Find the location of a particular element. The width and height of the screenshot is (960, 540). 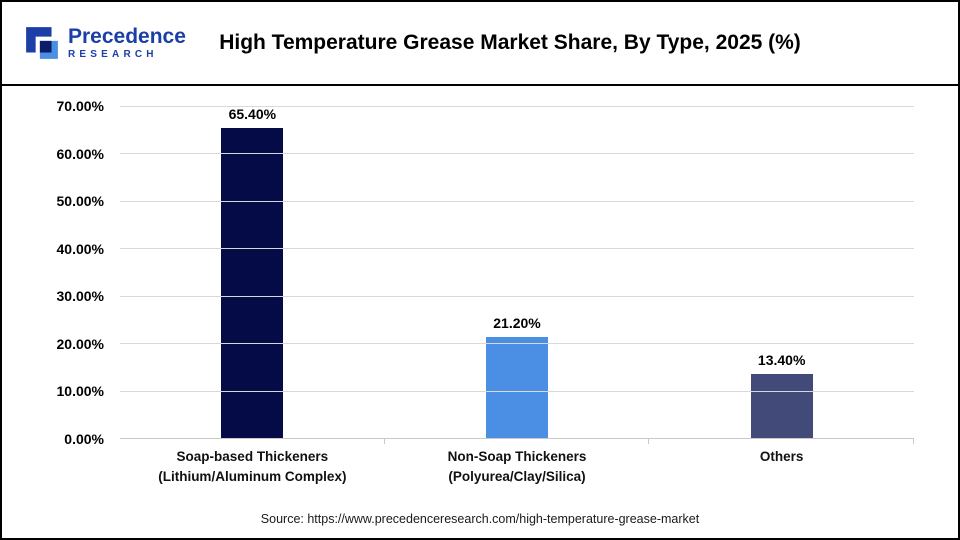

y-axis-tick-label: 0.00% is located at coordinates (84, 439).